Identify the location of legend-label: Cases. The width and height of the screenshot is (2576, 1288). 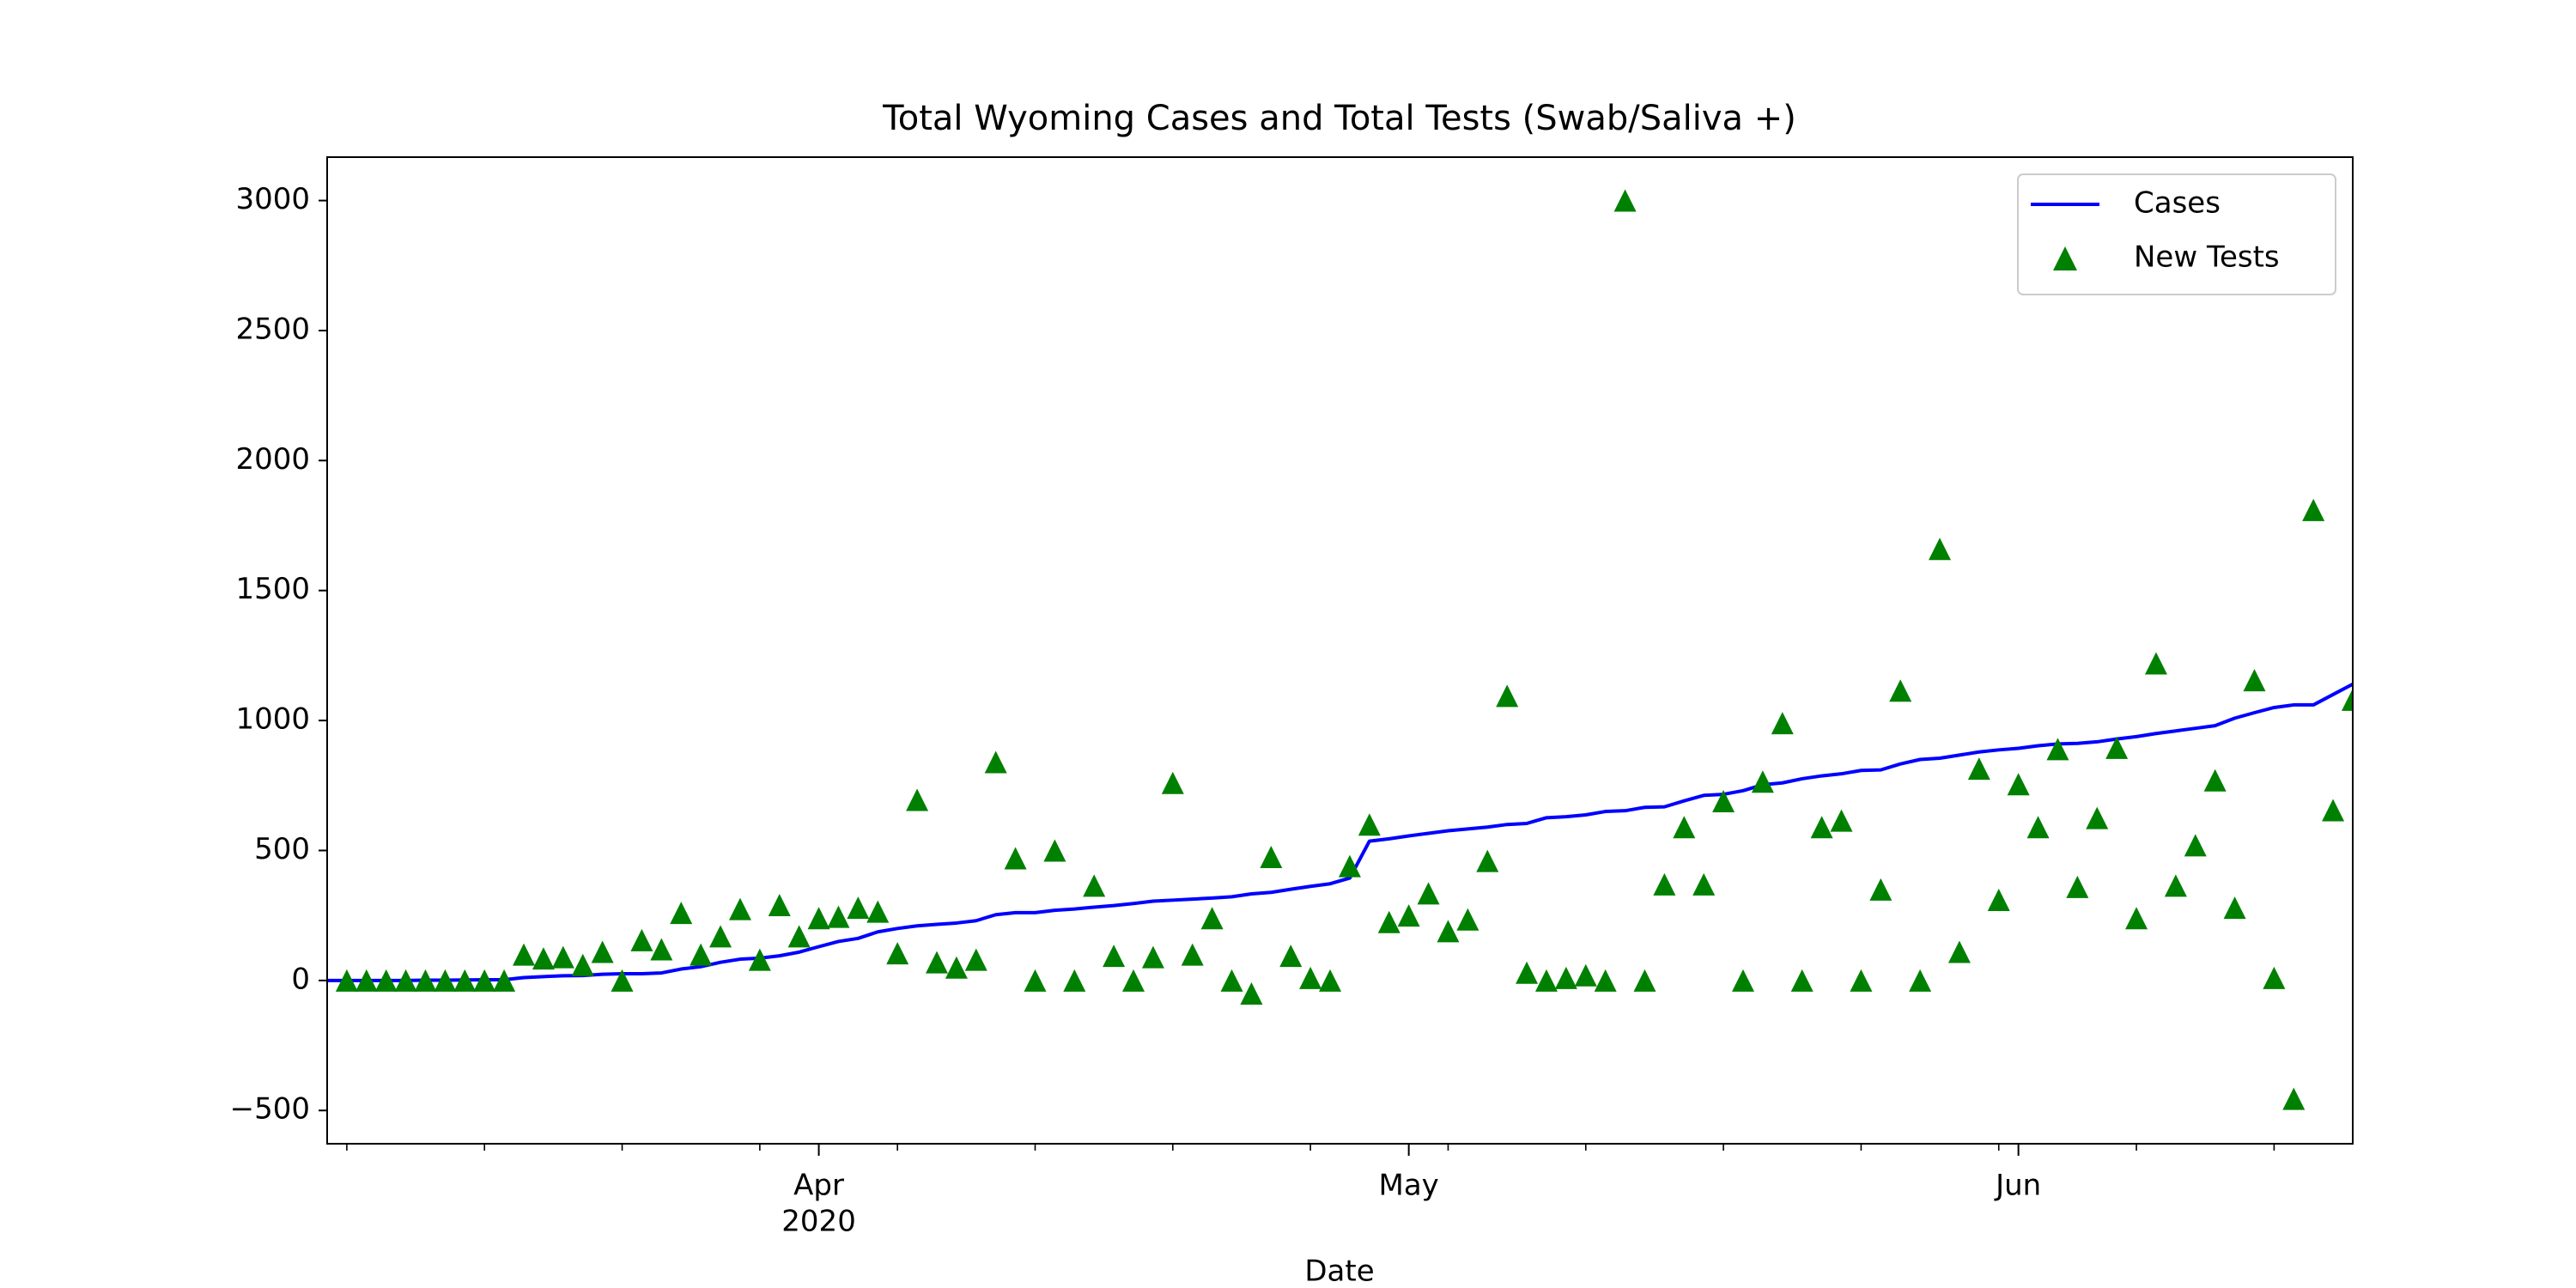
(2178, 203).